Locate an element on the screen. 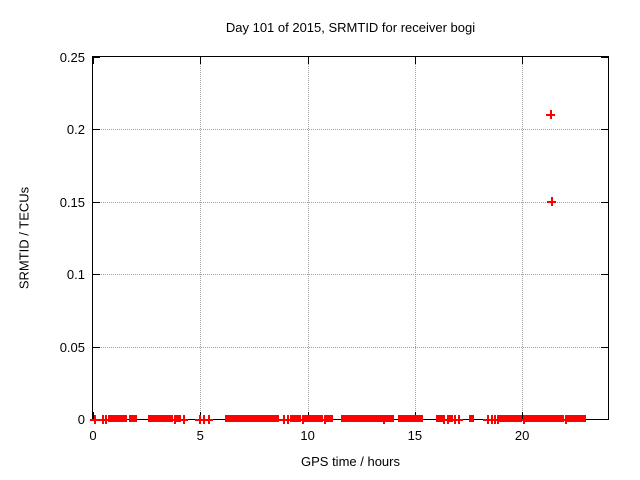 The image size is (640, 480). x-tick-label: 20 is located at coordinates (522, 435).